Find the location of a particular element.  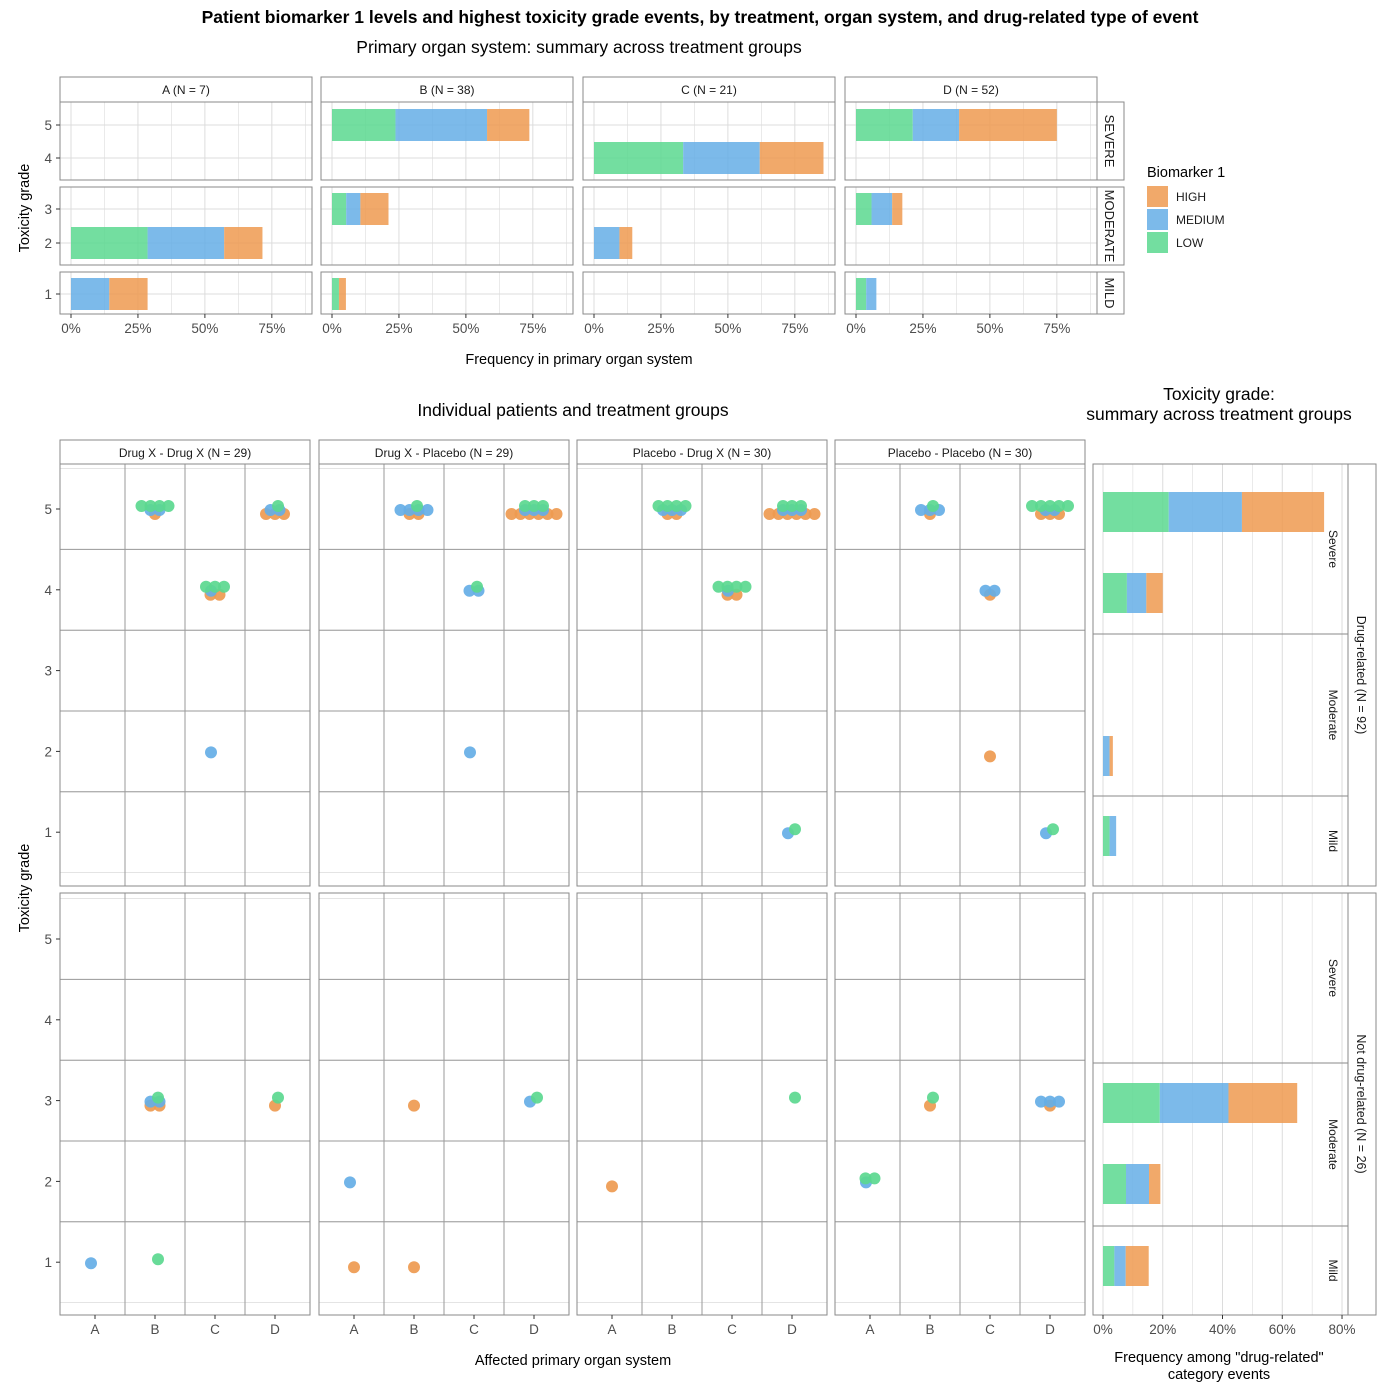

facet-label: A (N = 7) is located at coordinates (186, 90).